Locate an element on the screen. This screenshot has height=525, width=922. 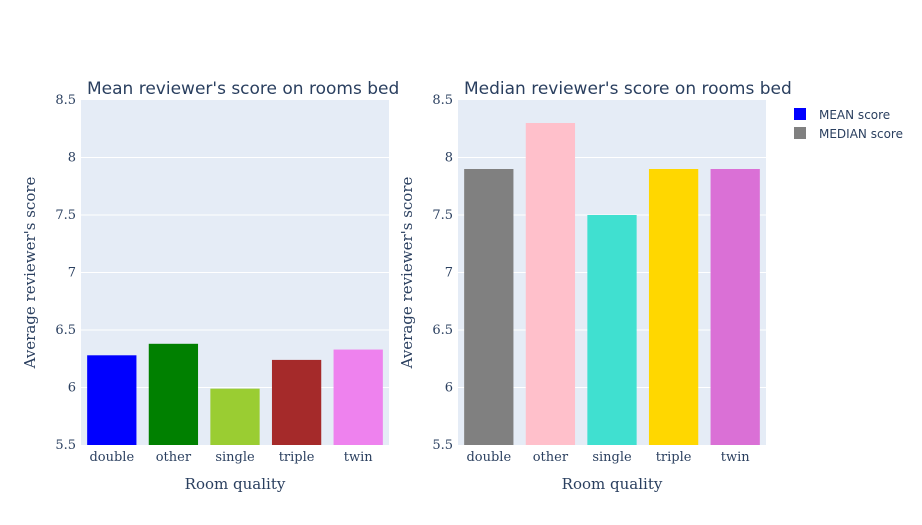
chart-title: Median reviewer's score on rooms bed is located at coordinates (628, 89).